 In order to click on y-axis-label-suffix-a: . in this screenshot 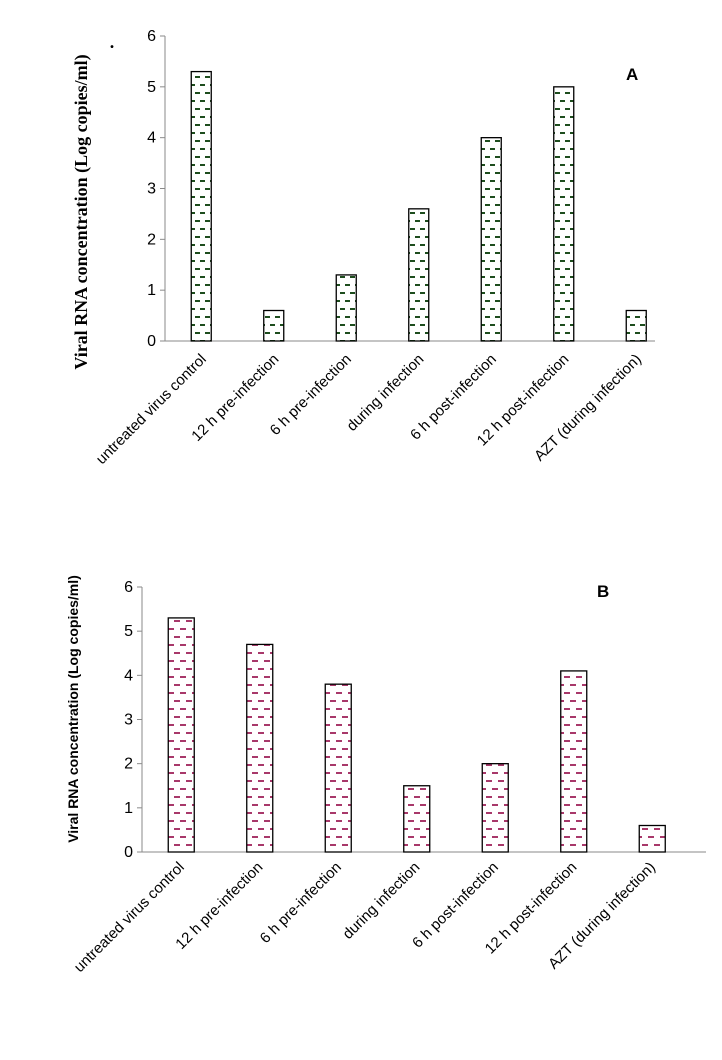, I will do `click(112, 42)`.